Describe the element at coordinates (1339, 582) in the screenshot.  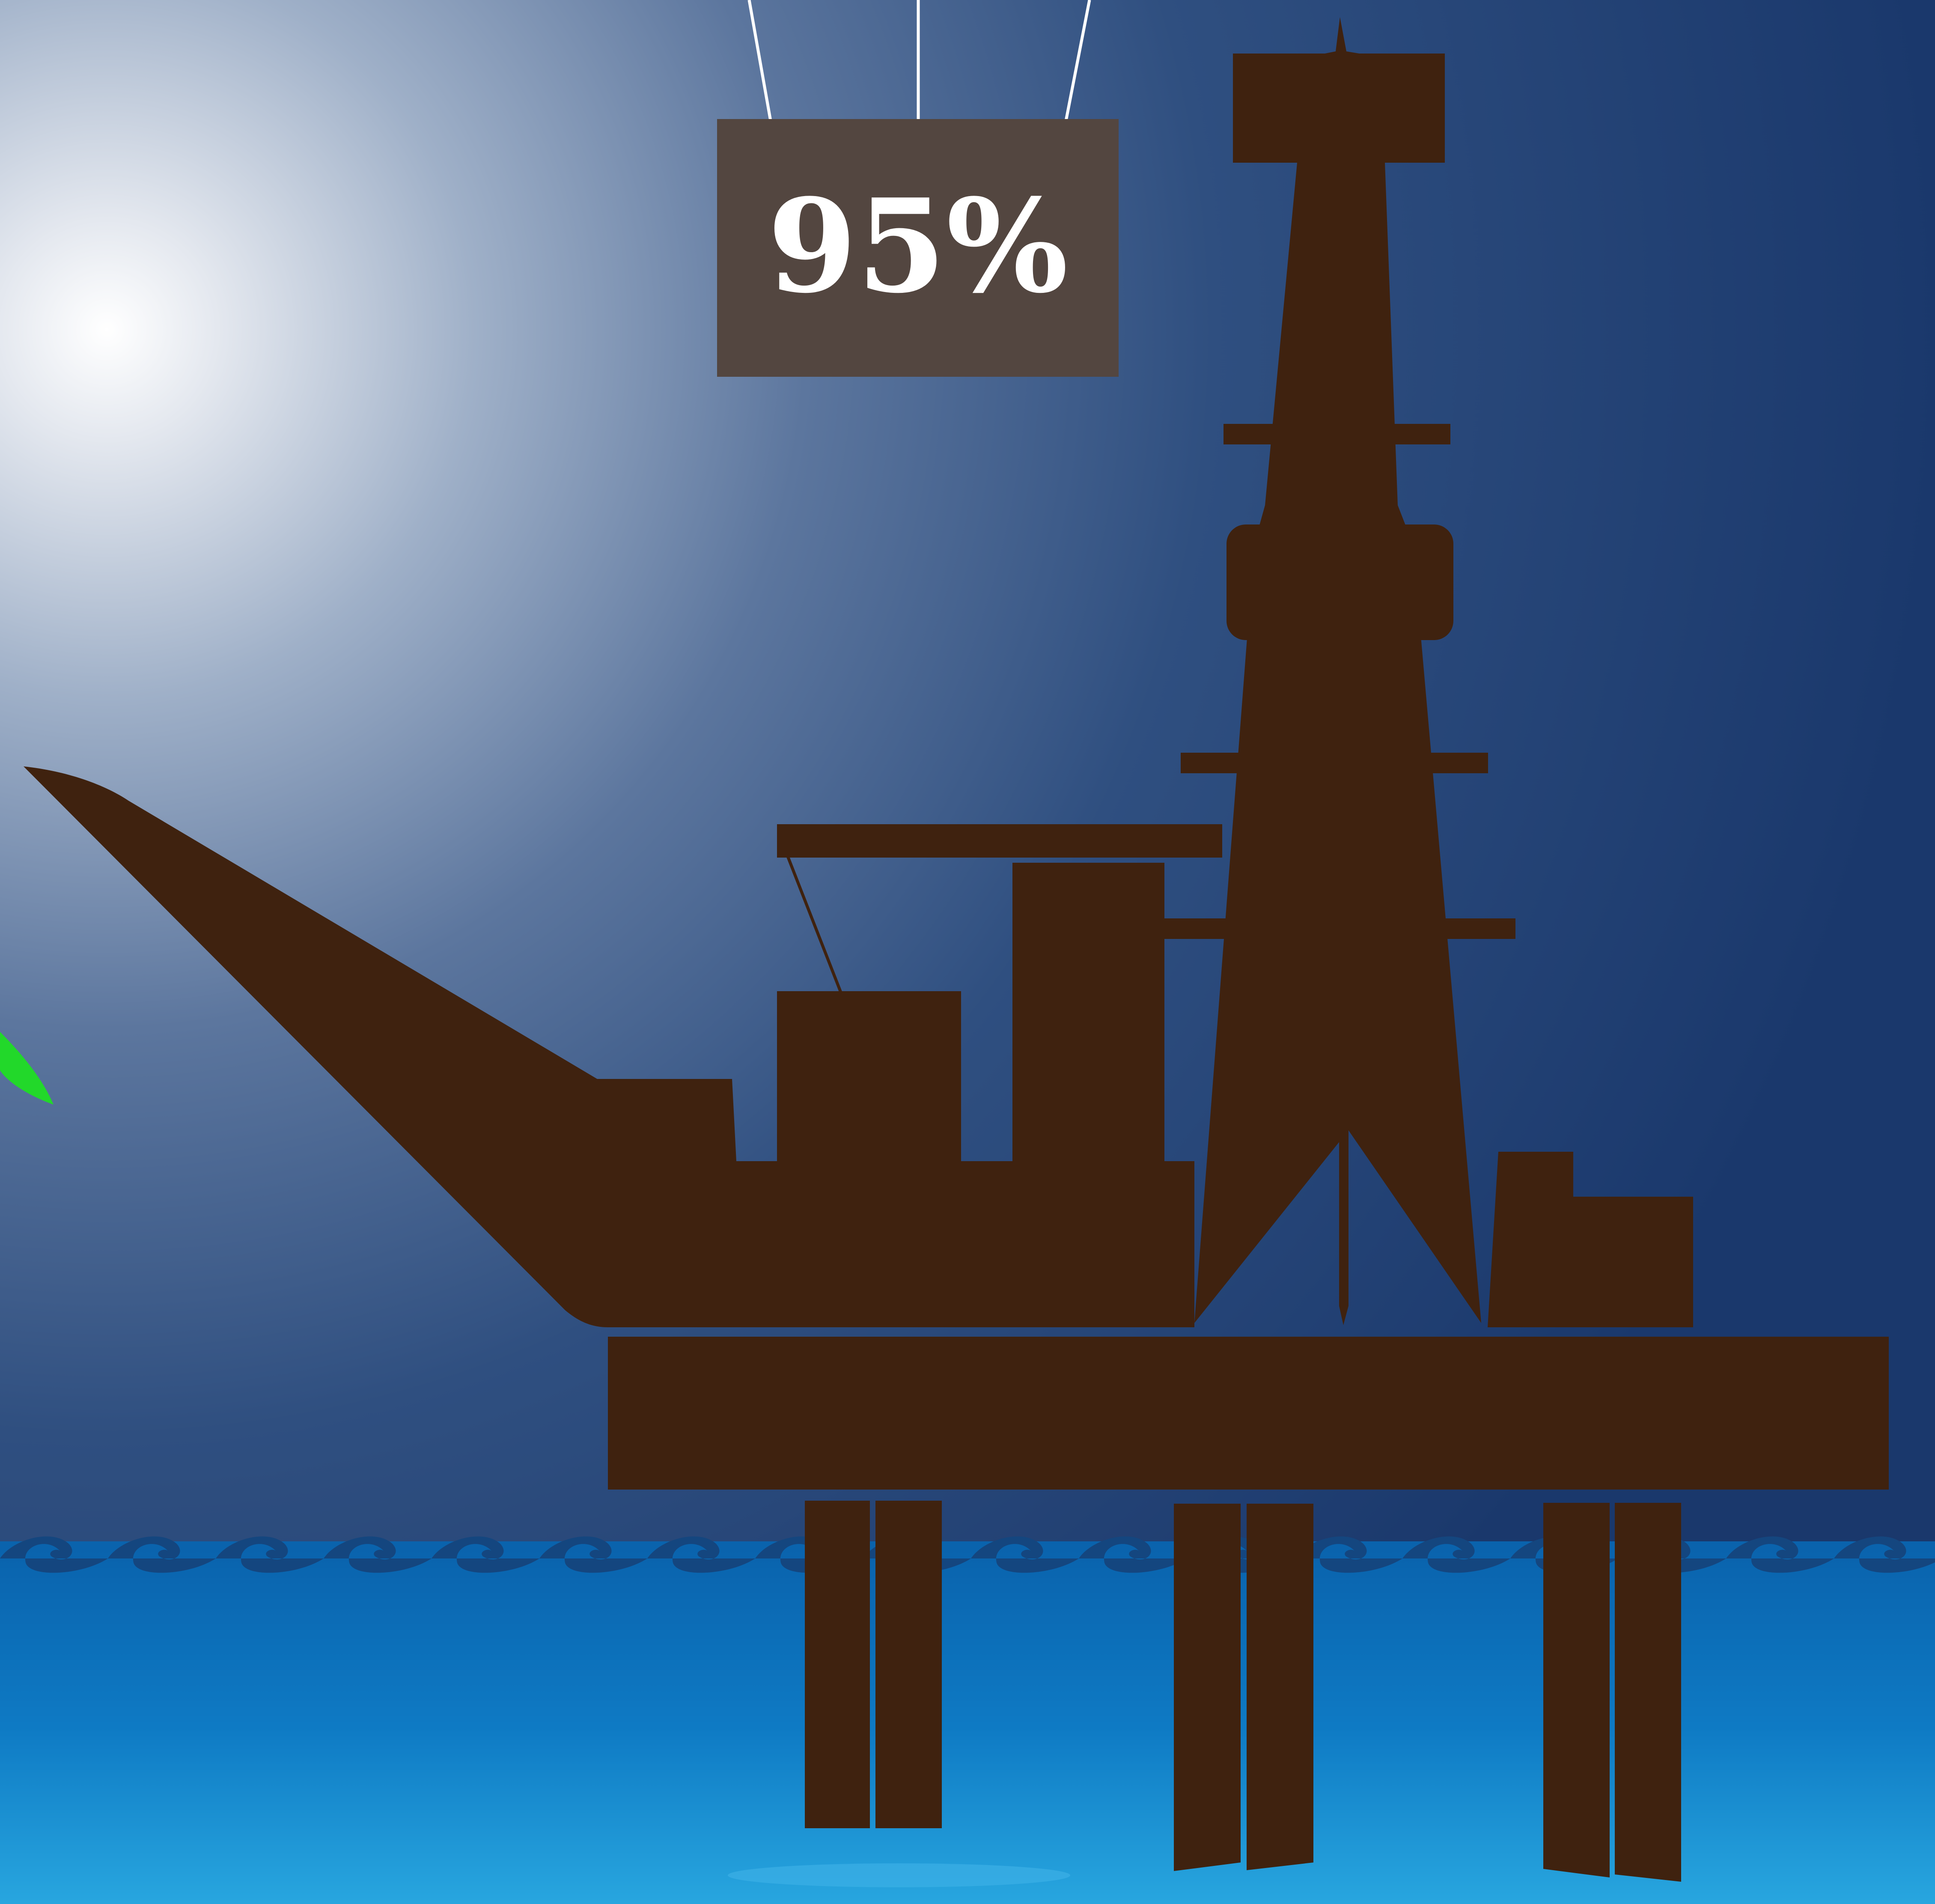
I see `derrick-housing` at that location.